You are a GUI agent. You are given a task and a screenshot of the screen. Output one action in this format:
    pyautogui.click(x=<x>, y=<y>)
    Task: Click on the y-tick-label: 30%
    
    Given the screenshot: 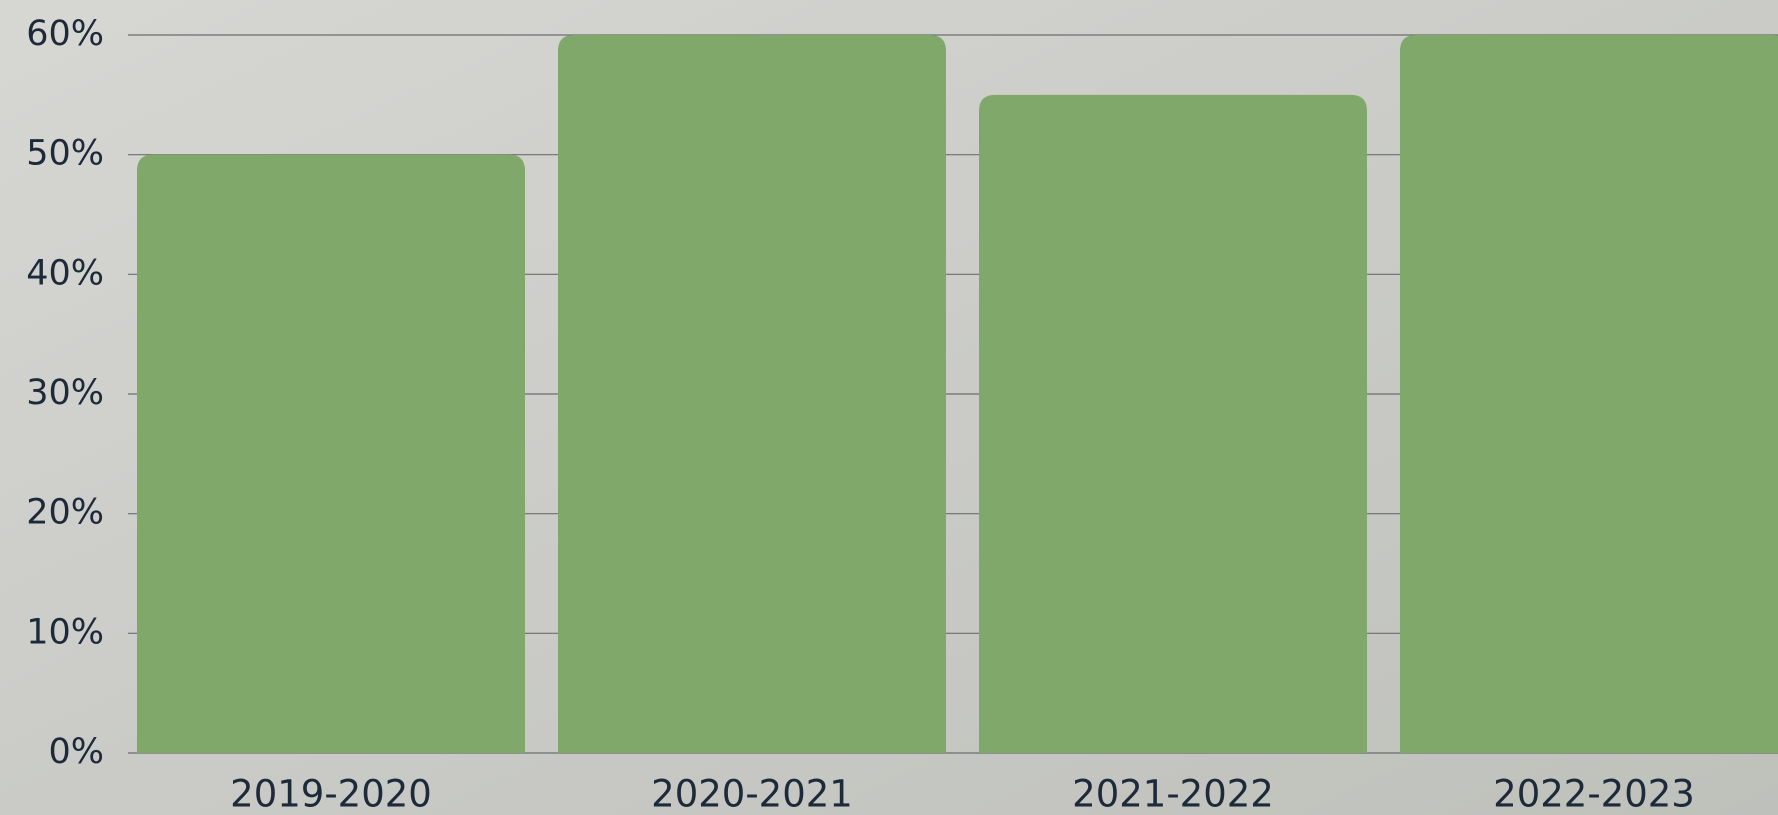 What is the action you would take?
    pyautogui.click(x=65, y=393)
    